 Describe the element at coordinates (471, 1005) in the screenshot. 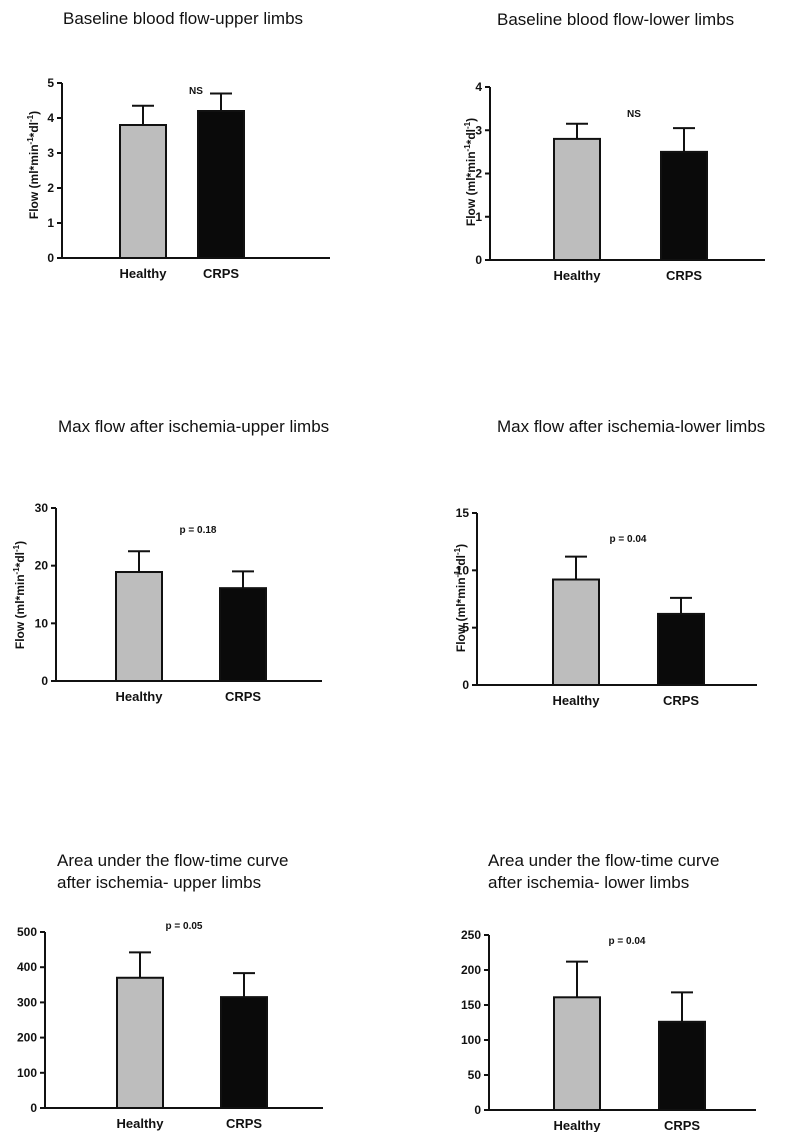

I see `y-tick-label: 150` at that location.